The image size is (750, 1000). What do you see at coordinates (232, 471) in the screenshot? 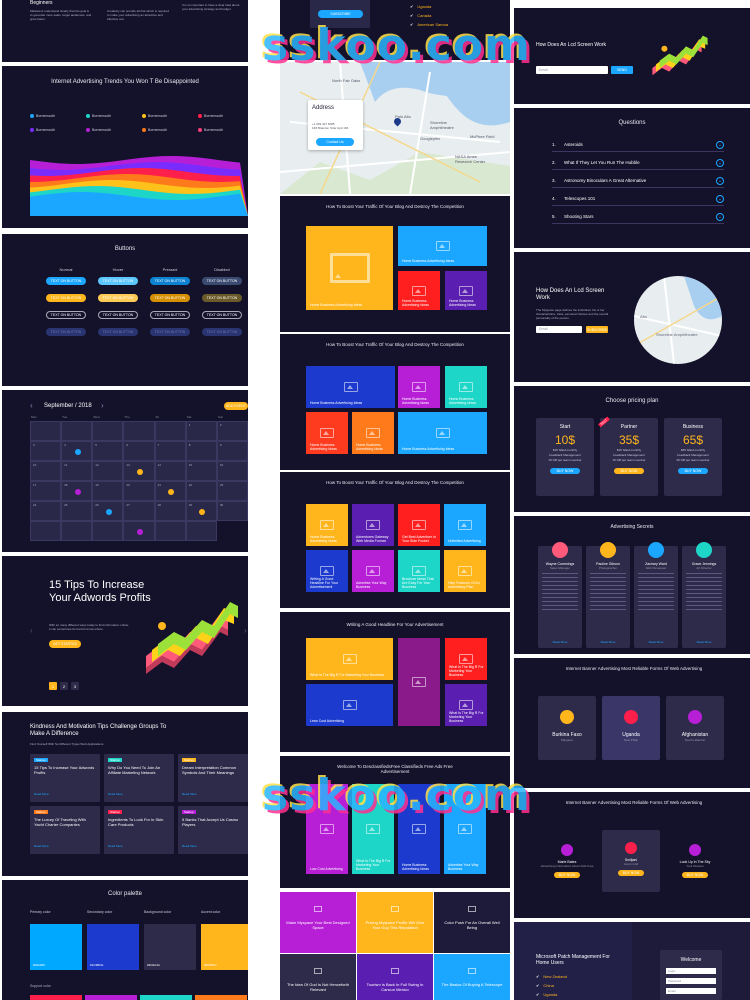
I see `calendar-day: 16` at bounding box center [232, 471].